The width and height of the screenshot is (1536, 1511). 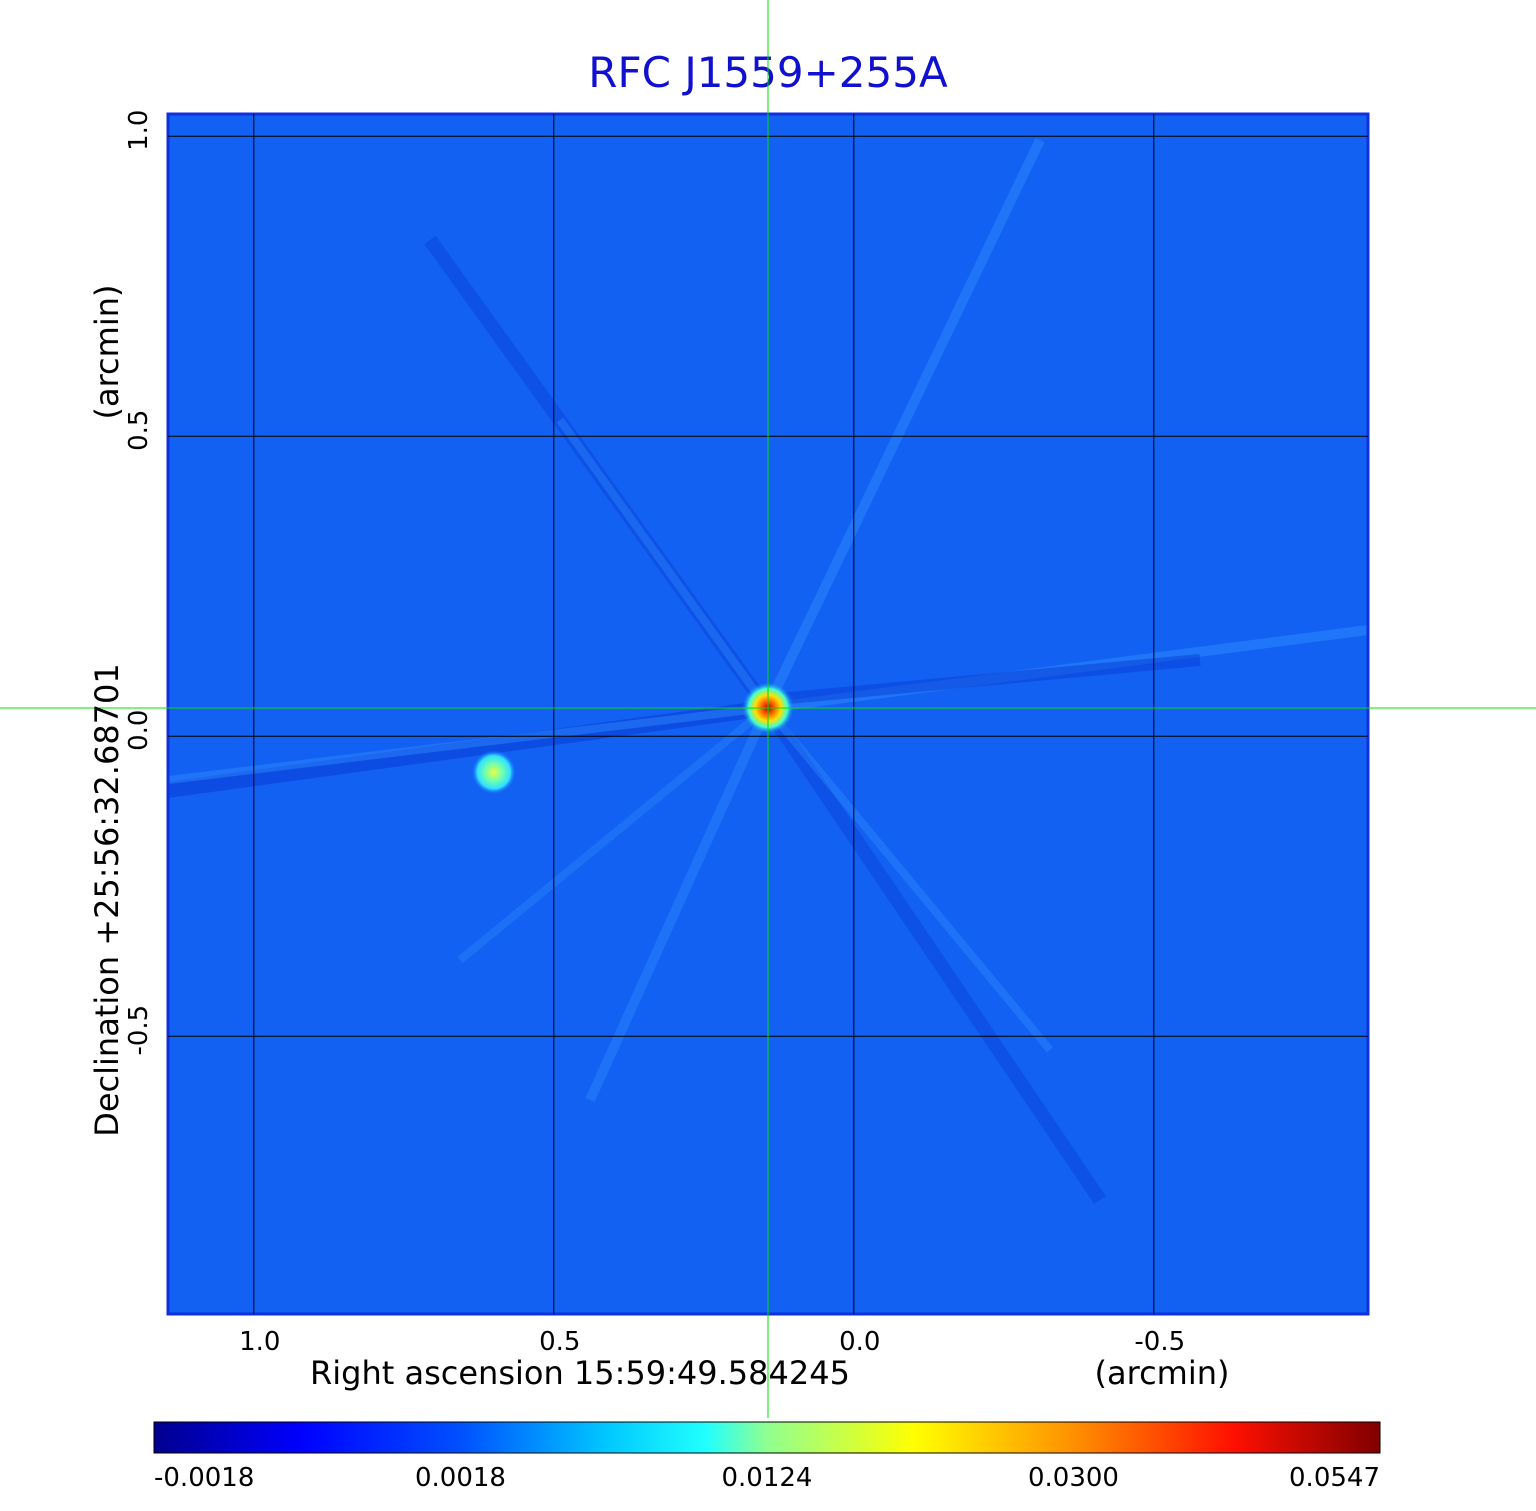 I want to click on colorbar-tick-label: -0.0018, so click(x=204, y=1478).